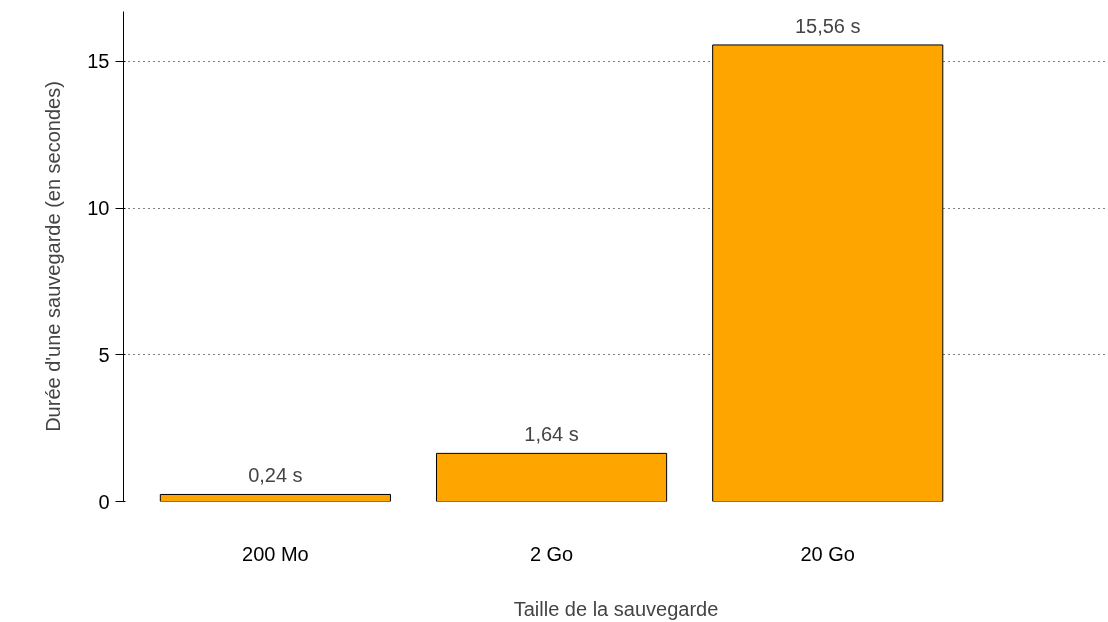  Describe the element at coordinates (616, 608) in the screenshot. I see `x-axis-title: Taille de la sauvegarde` at that location.